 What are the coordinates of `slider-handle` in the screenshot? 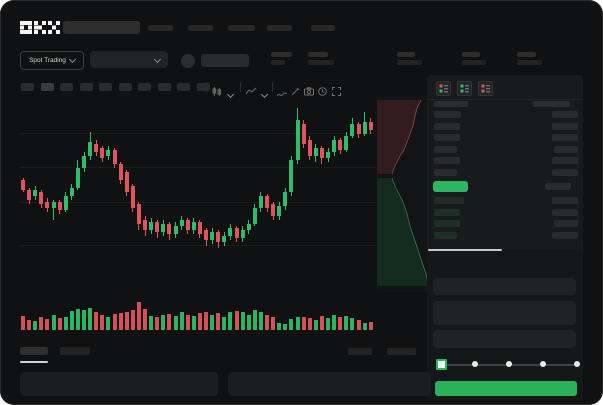 It's located at (441, 364).